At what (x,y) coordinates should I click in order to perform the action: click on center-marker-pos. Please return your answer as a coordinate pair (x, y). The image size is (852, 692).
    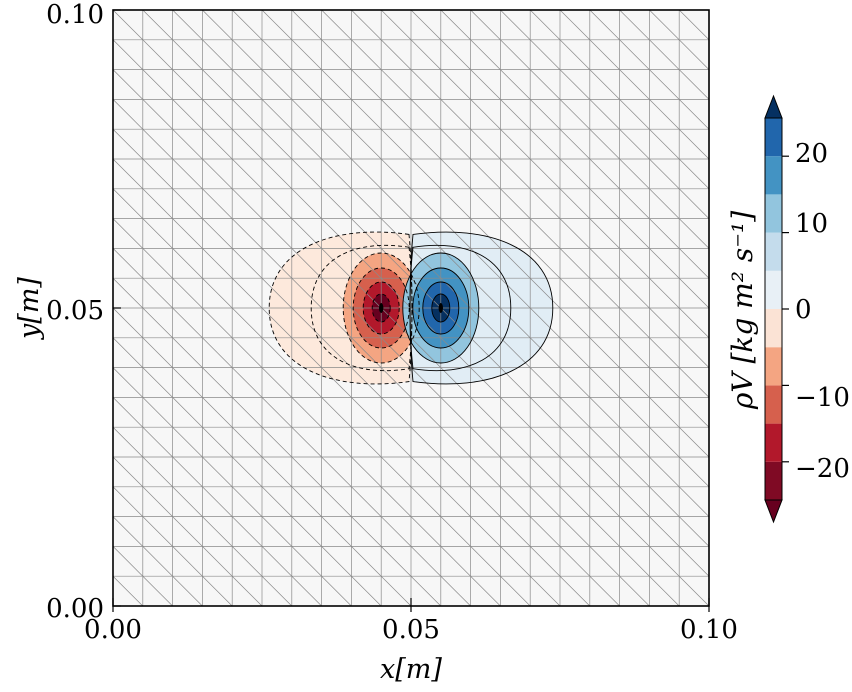
    Looking at the image, I should click on (440, 308).